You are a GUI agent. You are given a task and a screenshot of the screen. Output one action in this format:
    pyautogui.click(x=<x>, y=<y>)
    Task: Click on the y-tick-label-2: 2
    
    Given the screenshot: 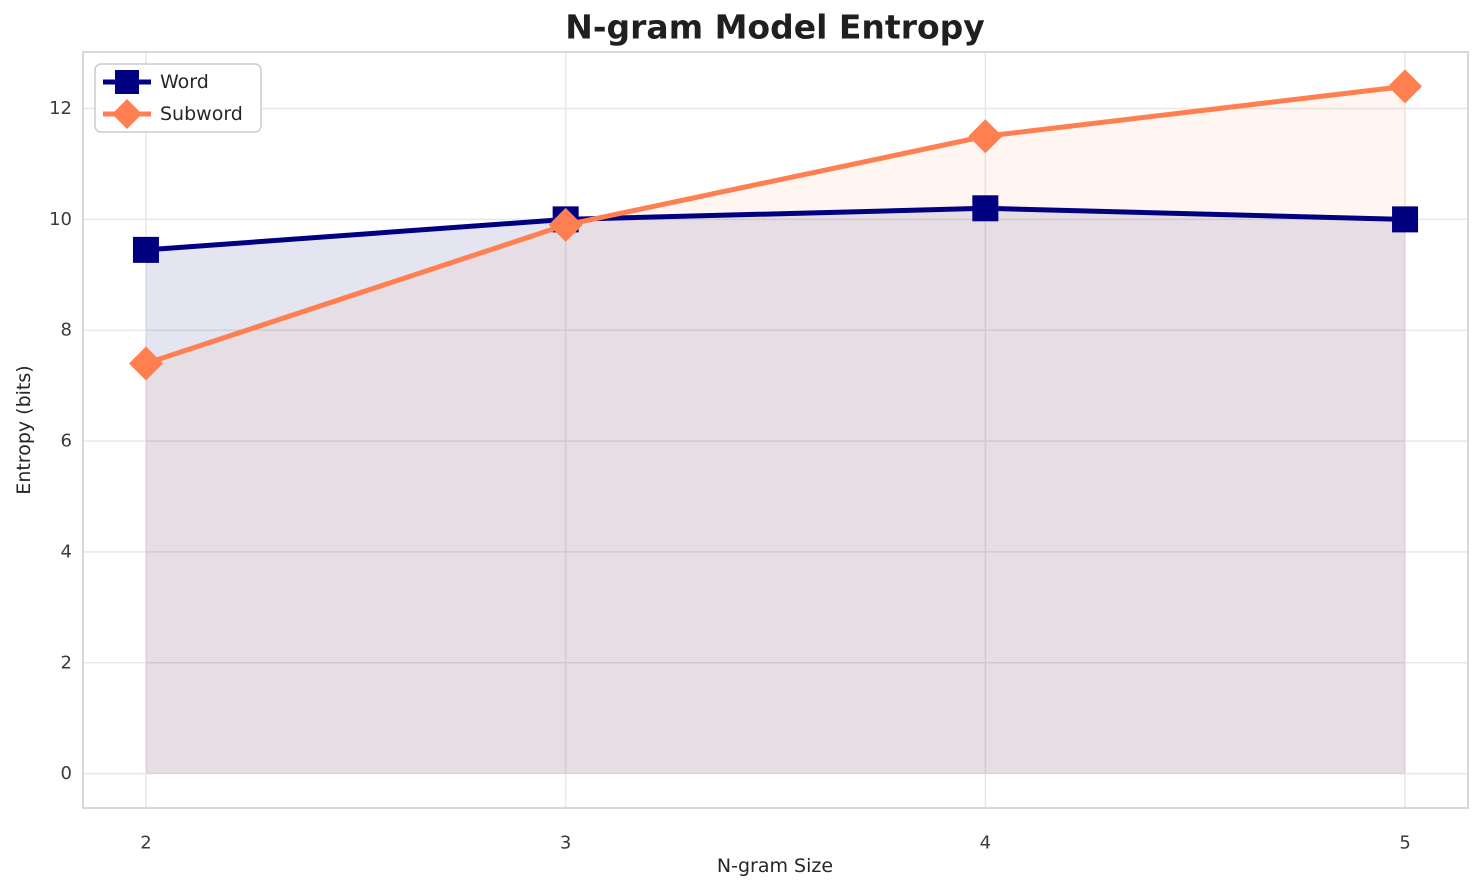 What is the action you would take?
    pyautogui.click(x=66, y=662)
    